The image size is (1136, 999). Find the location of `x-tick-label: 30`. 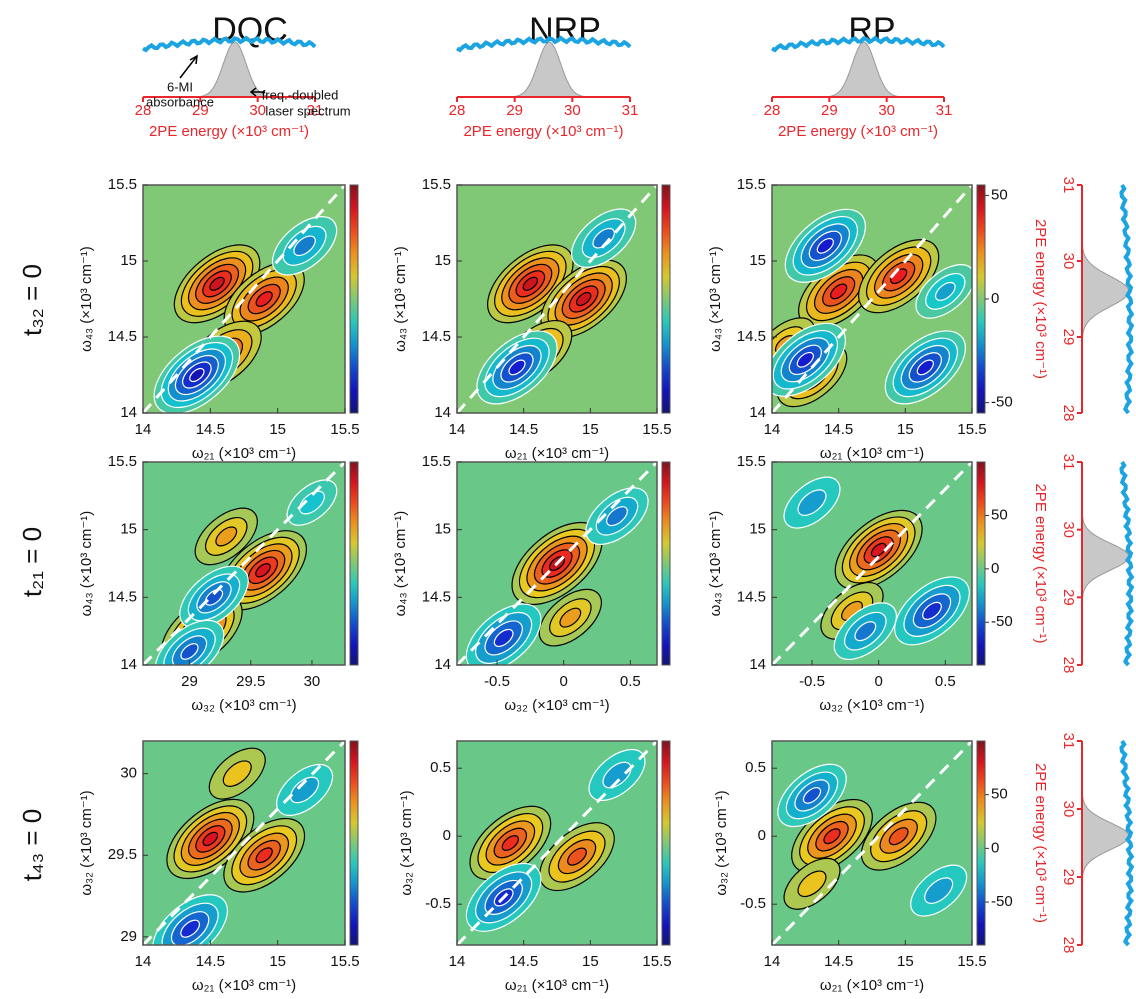

x-tick-label: 30 is located at coordinates (886, 110).